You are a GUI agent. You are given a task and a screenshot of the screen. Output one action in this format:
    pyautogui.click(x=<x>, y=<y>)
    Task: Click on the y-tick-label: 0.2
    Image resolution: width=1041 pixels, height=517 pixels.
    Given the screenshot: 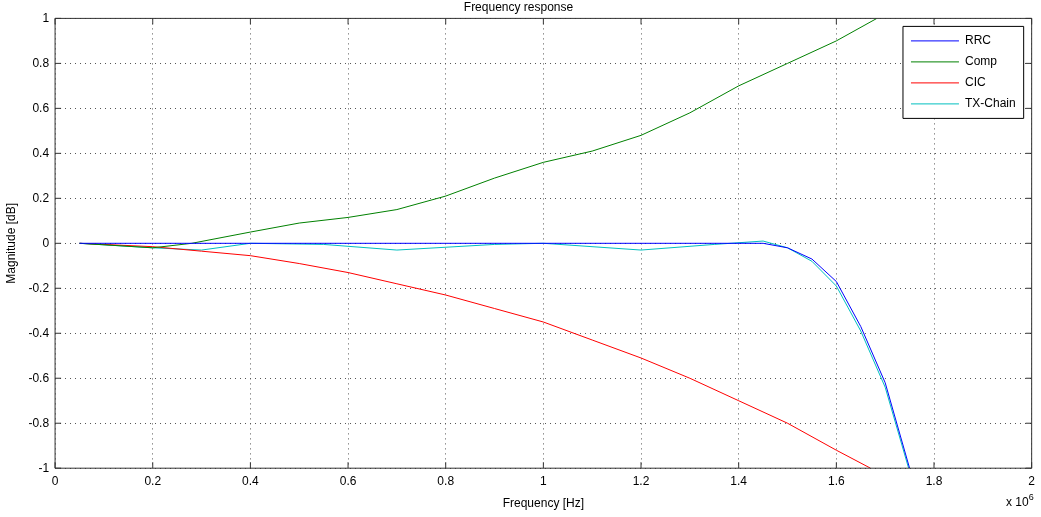 What is the action you would take?
    pyautogui.click(x=41, y=197)
    